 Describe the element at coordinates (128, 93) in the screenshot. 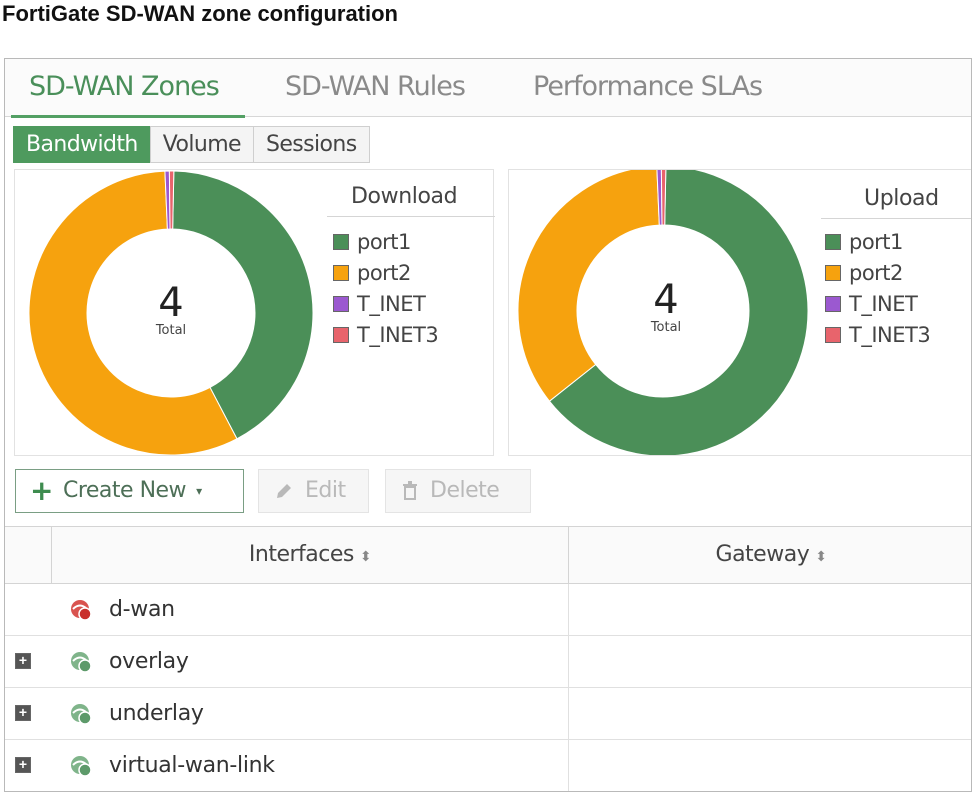

I see `tab-sdwan-zones: SD-WAN Zones` at that location.